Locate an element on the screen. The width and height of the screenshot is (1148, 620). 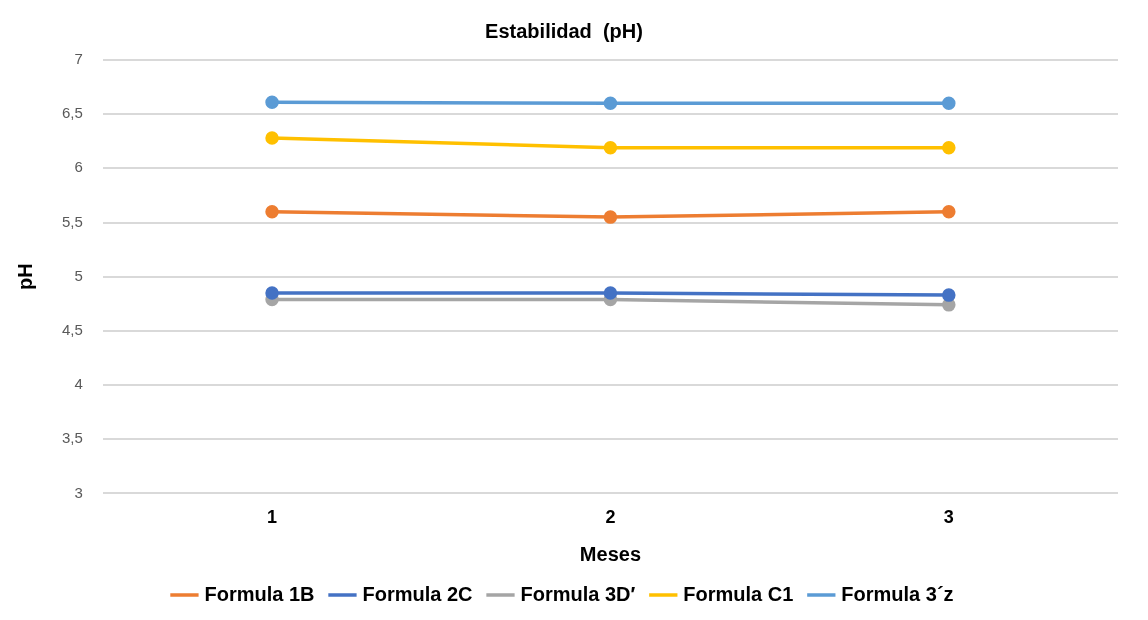
y-axis-title: pH is located at coordinates (24, 277).